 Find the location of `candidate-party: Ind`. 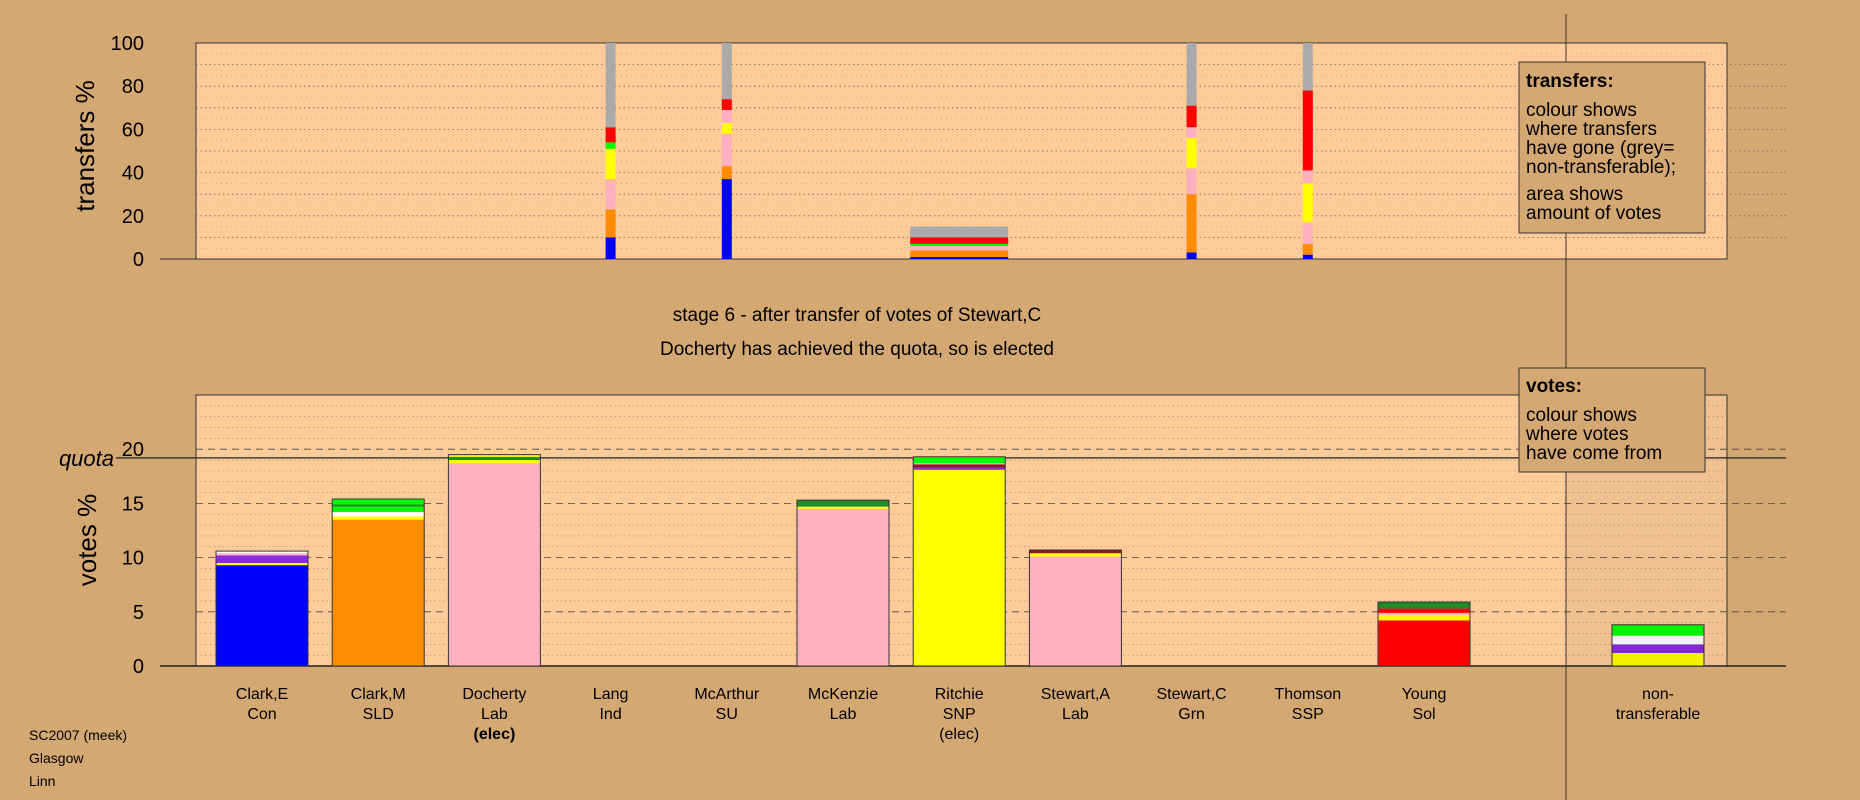

candidate-party: Ind is located at coordinates (610, 714).